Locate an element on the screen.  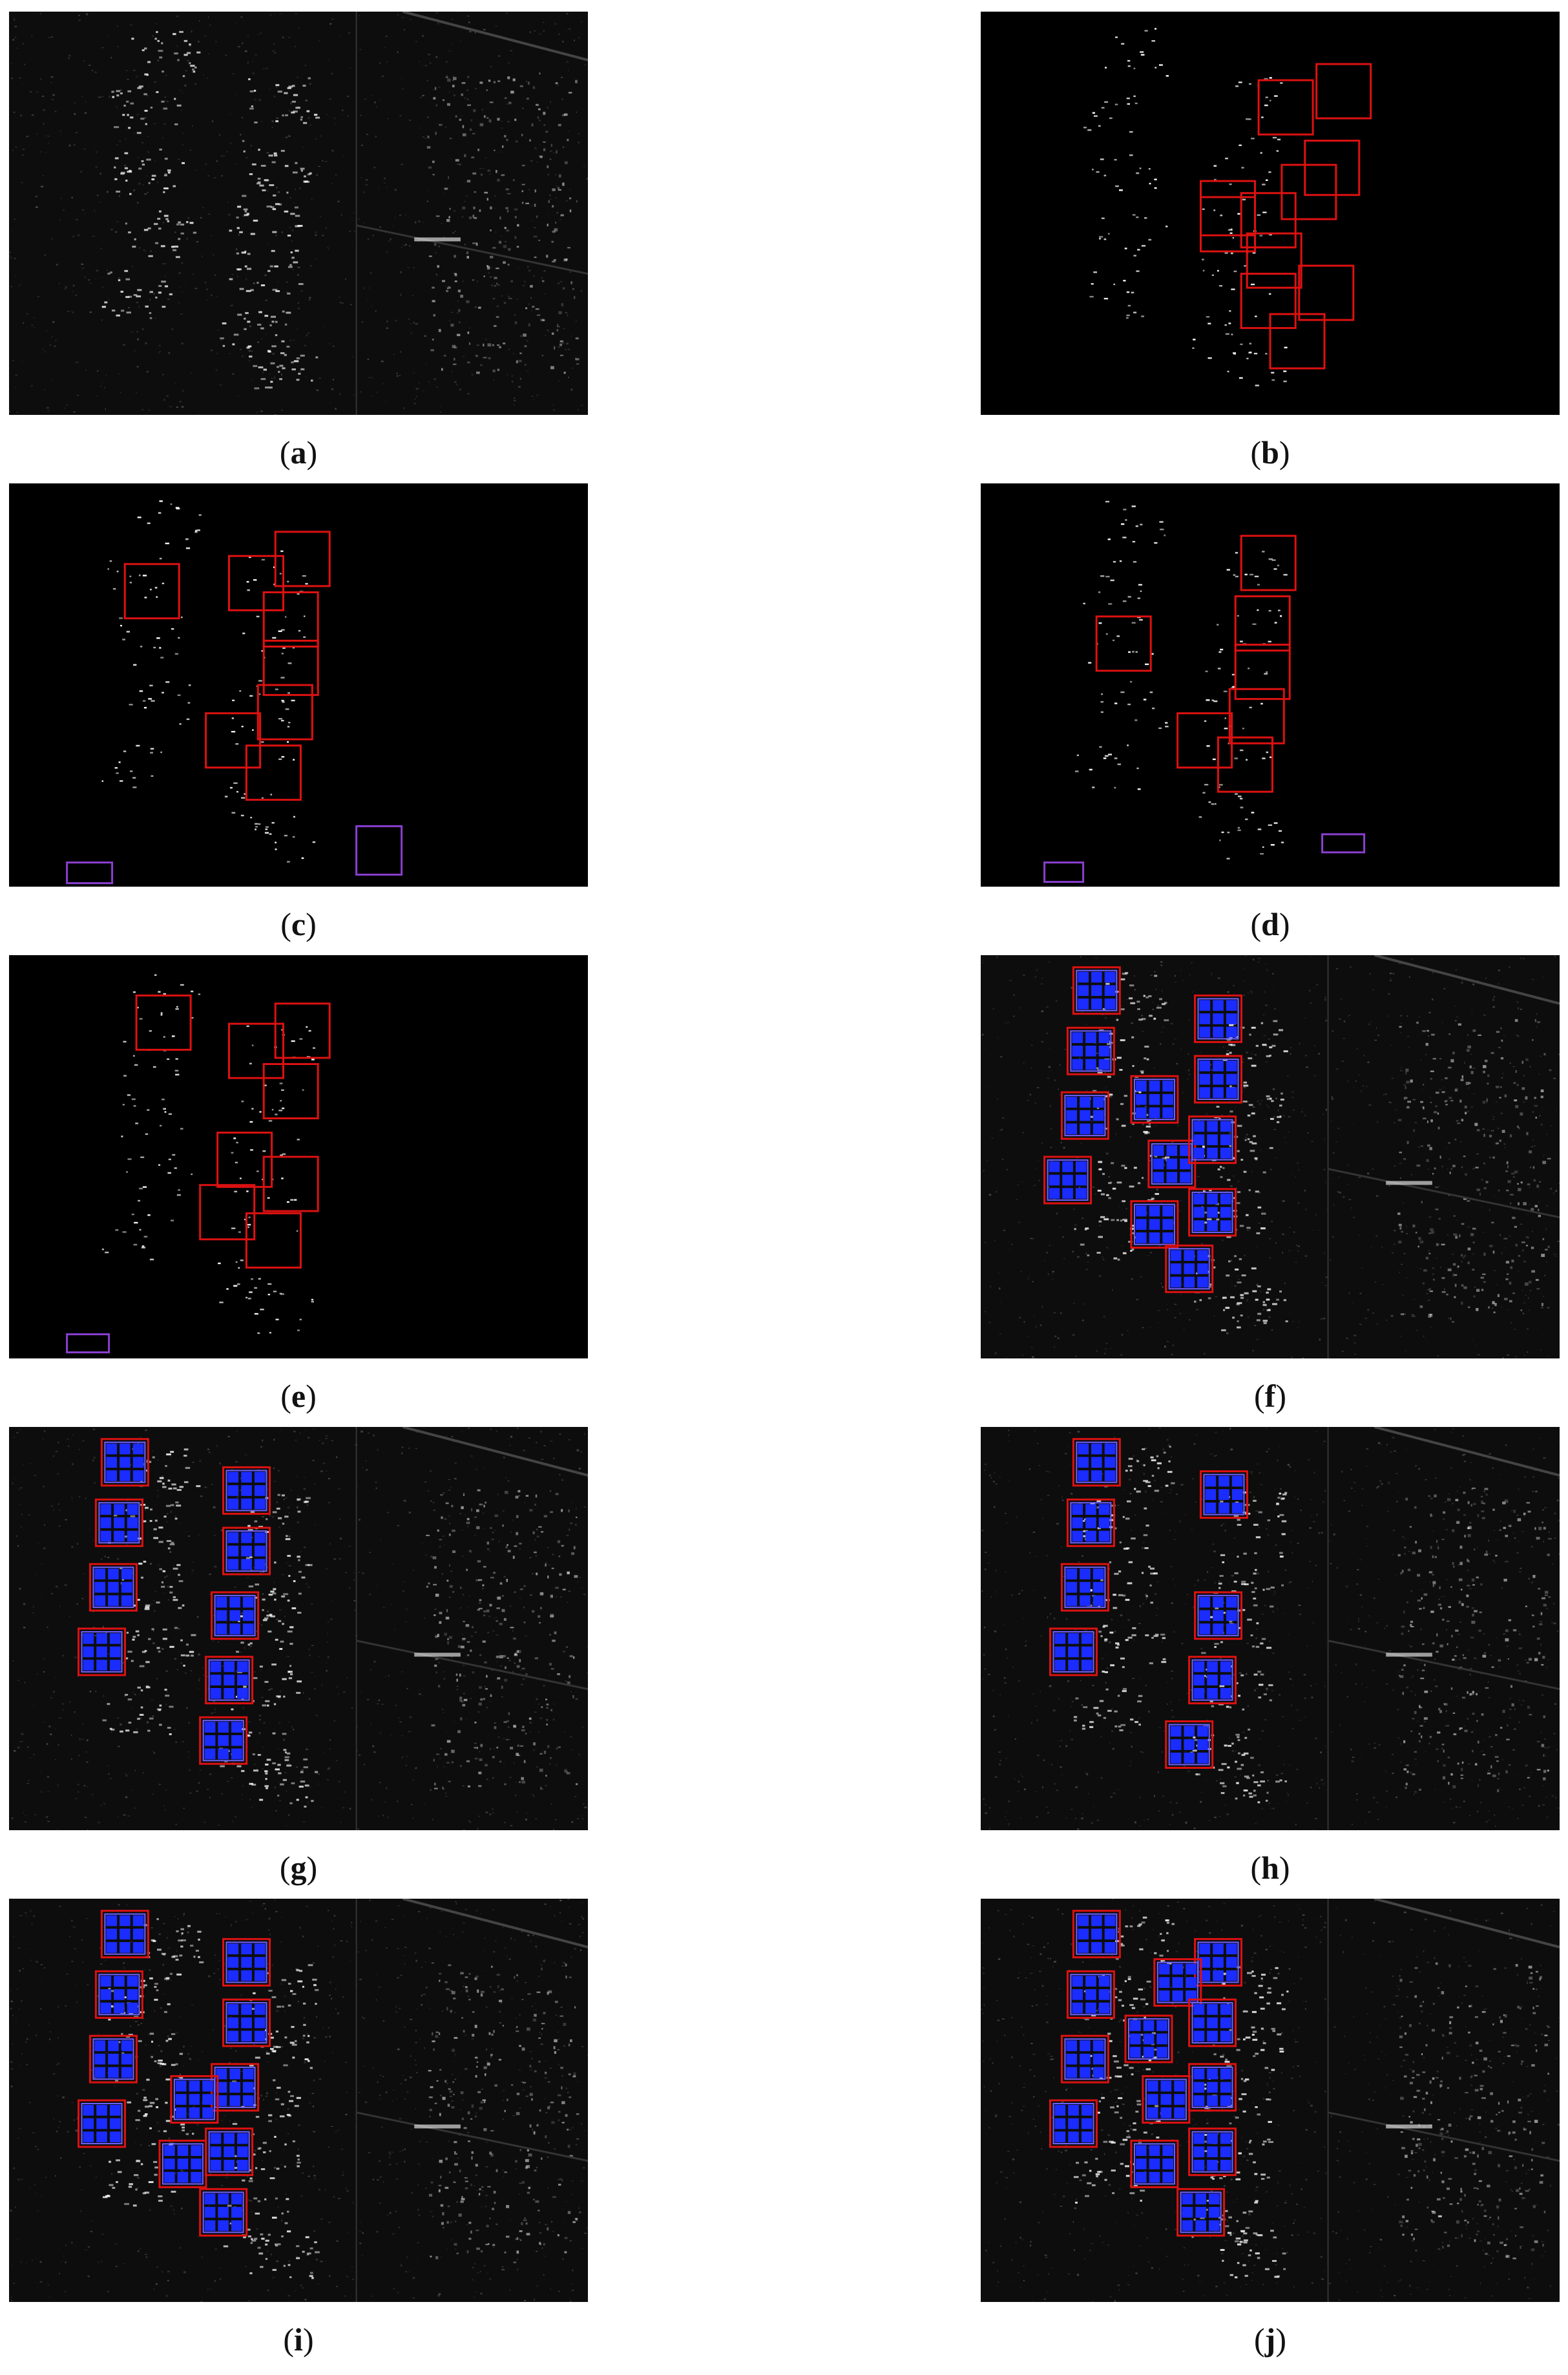
panel-e-image is located at coordinates (298, 1156).